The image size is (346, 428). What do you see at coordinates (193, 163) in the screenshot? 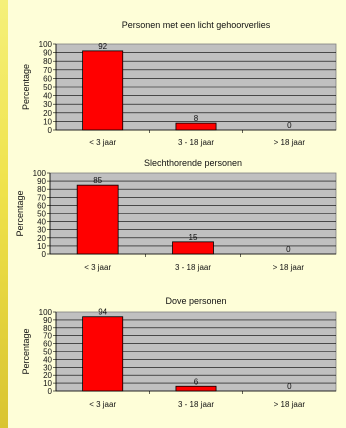
I see `chart-title: Slechthorende personen` at bounding box center [193, 163].